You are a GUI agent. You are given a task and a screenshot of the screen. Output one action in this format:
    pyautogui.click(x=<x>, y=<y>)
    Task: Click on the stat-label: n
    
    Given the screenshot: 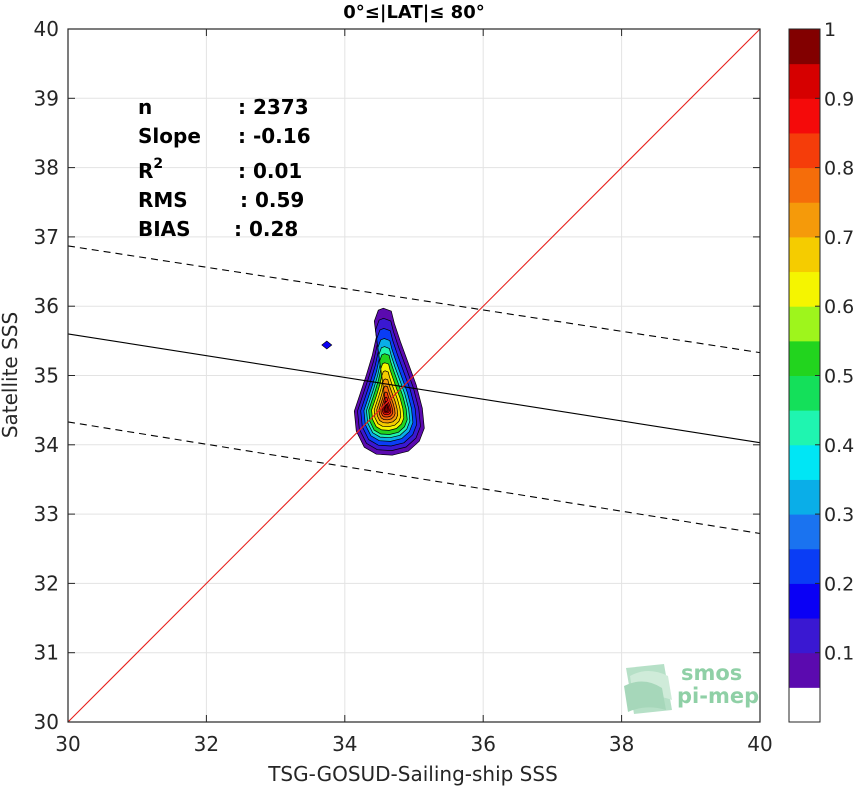 What is the action you would take?
    pyautogui.click(x=145, y=107)
    